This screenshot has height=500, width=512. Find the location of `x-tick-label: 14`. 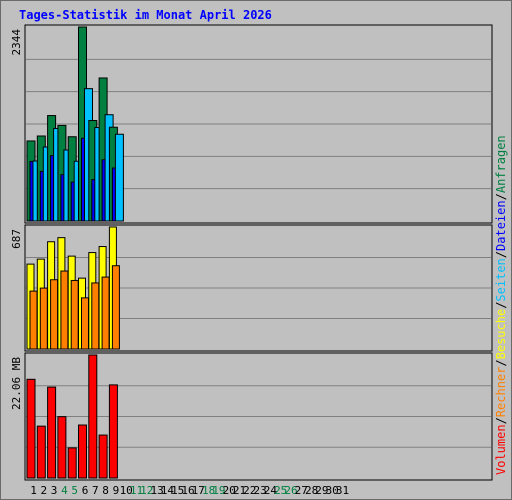

x-tick-label: 14 is located at coordinates (168, 490).